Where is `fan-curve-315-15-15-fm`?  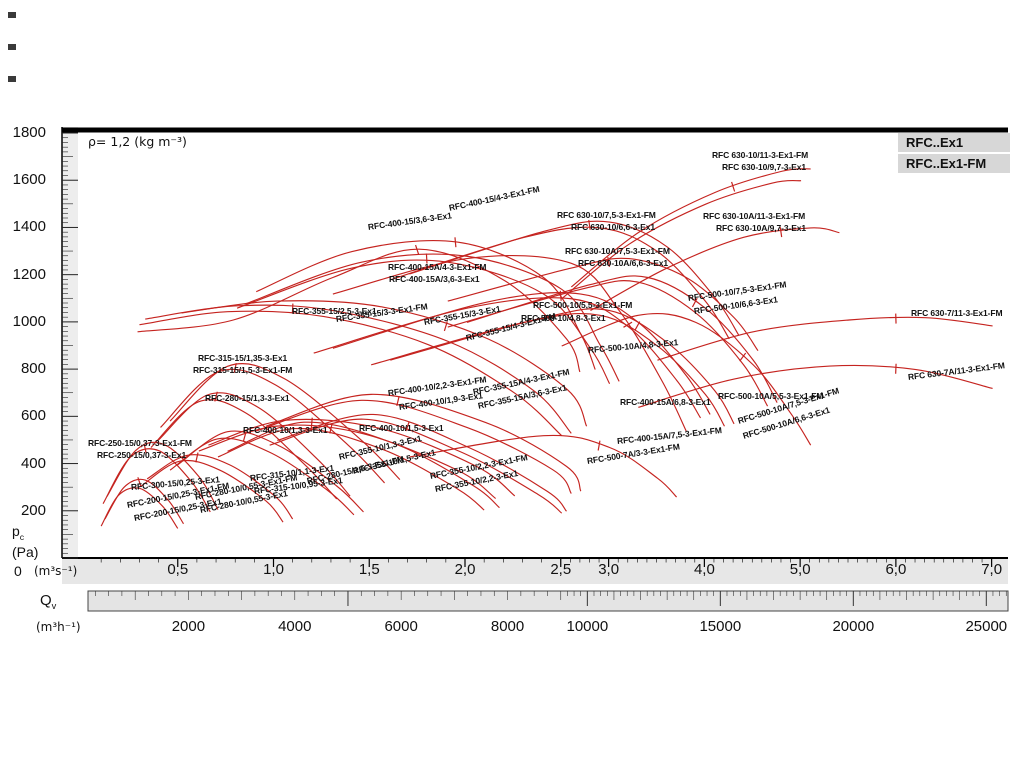 fan-curve-315-15-15-fm is located at coordinates (285, 422).